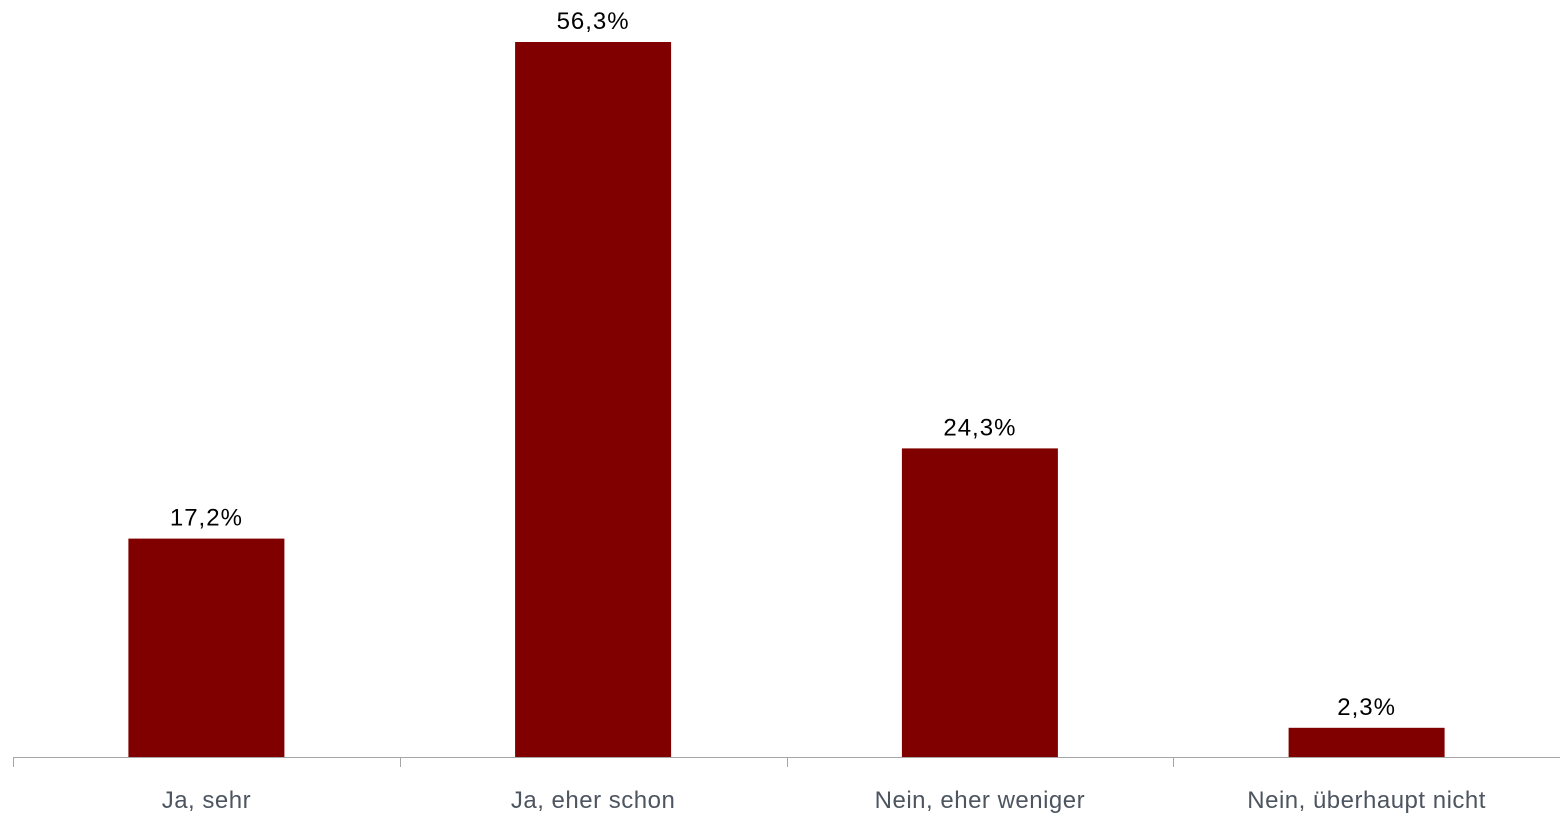  Describe the element at coordinates (980, 800) in the screenshot. I see `category-label-2: Nein, eher weniger` at that location.